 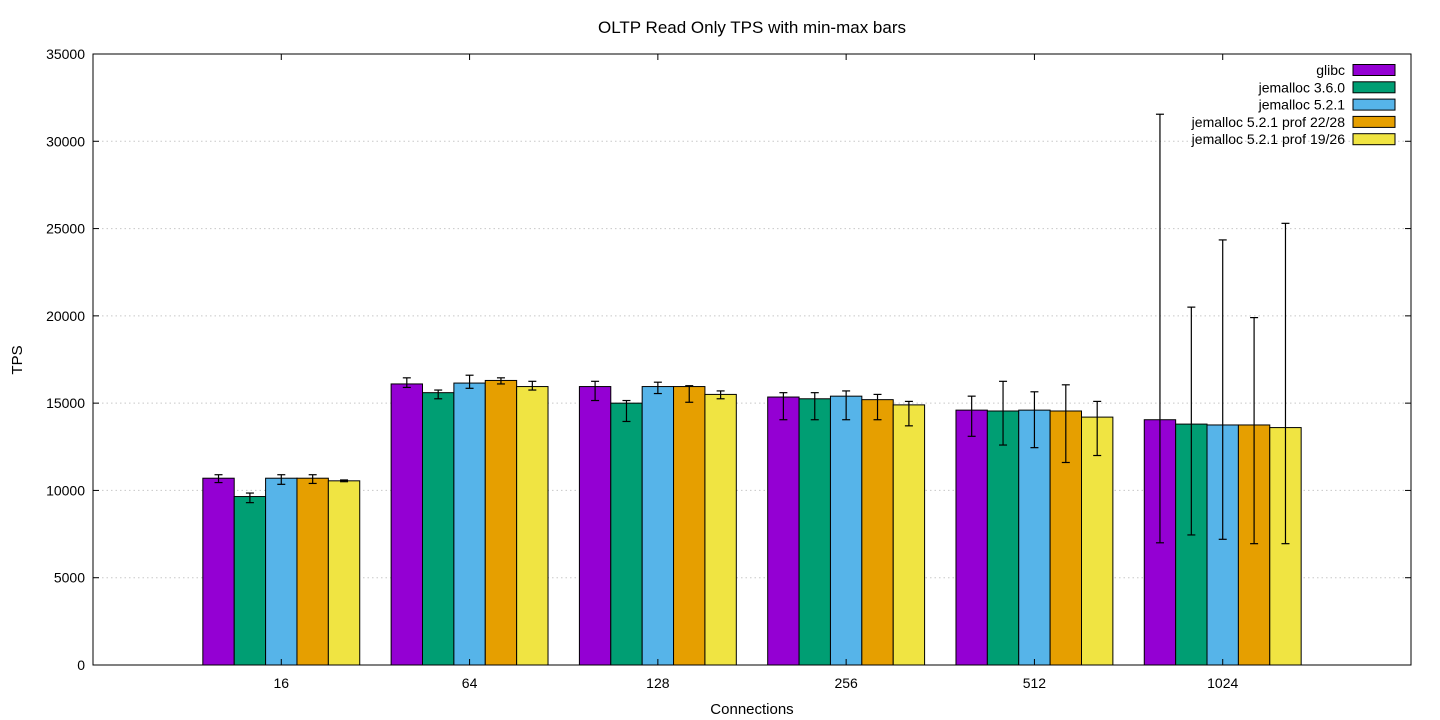 I want to click on y-tick-label: 0, so click(x=81, y=665).